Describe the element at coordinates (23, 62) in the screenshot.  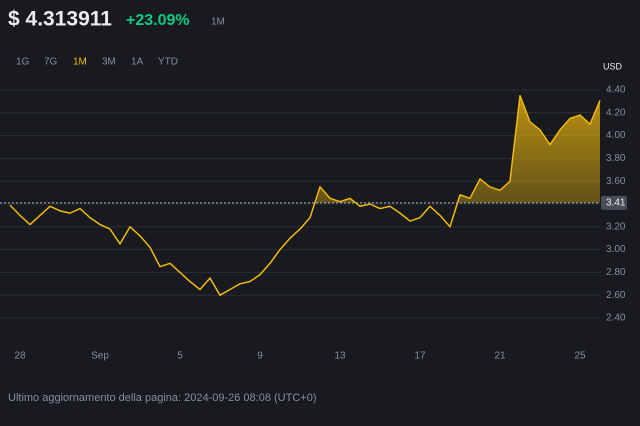
I see `range-tab: 1G` at that location.